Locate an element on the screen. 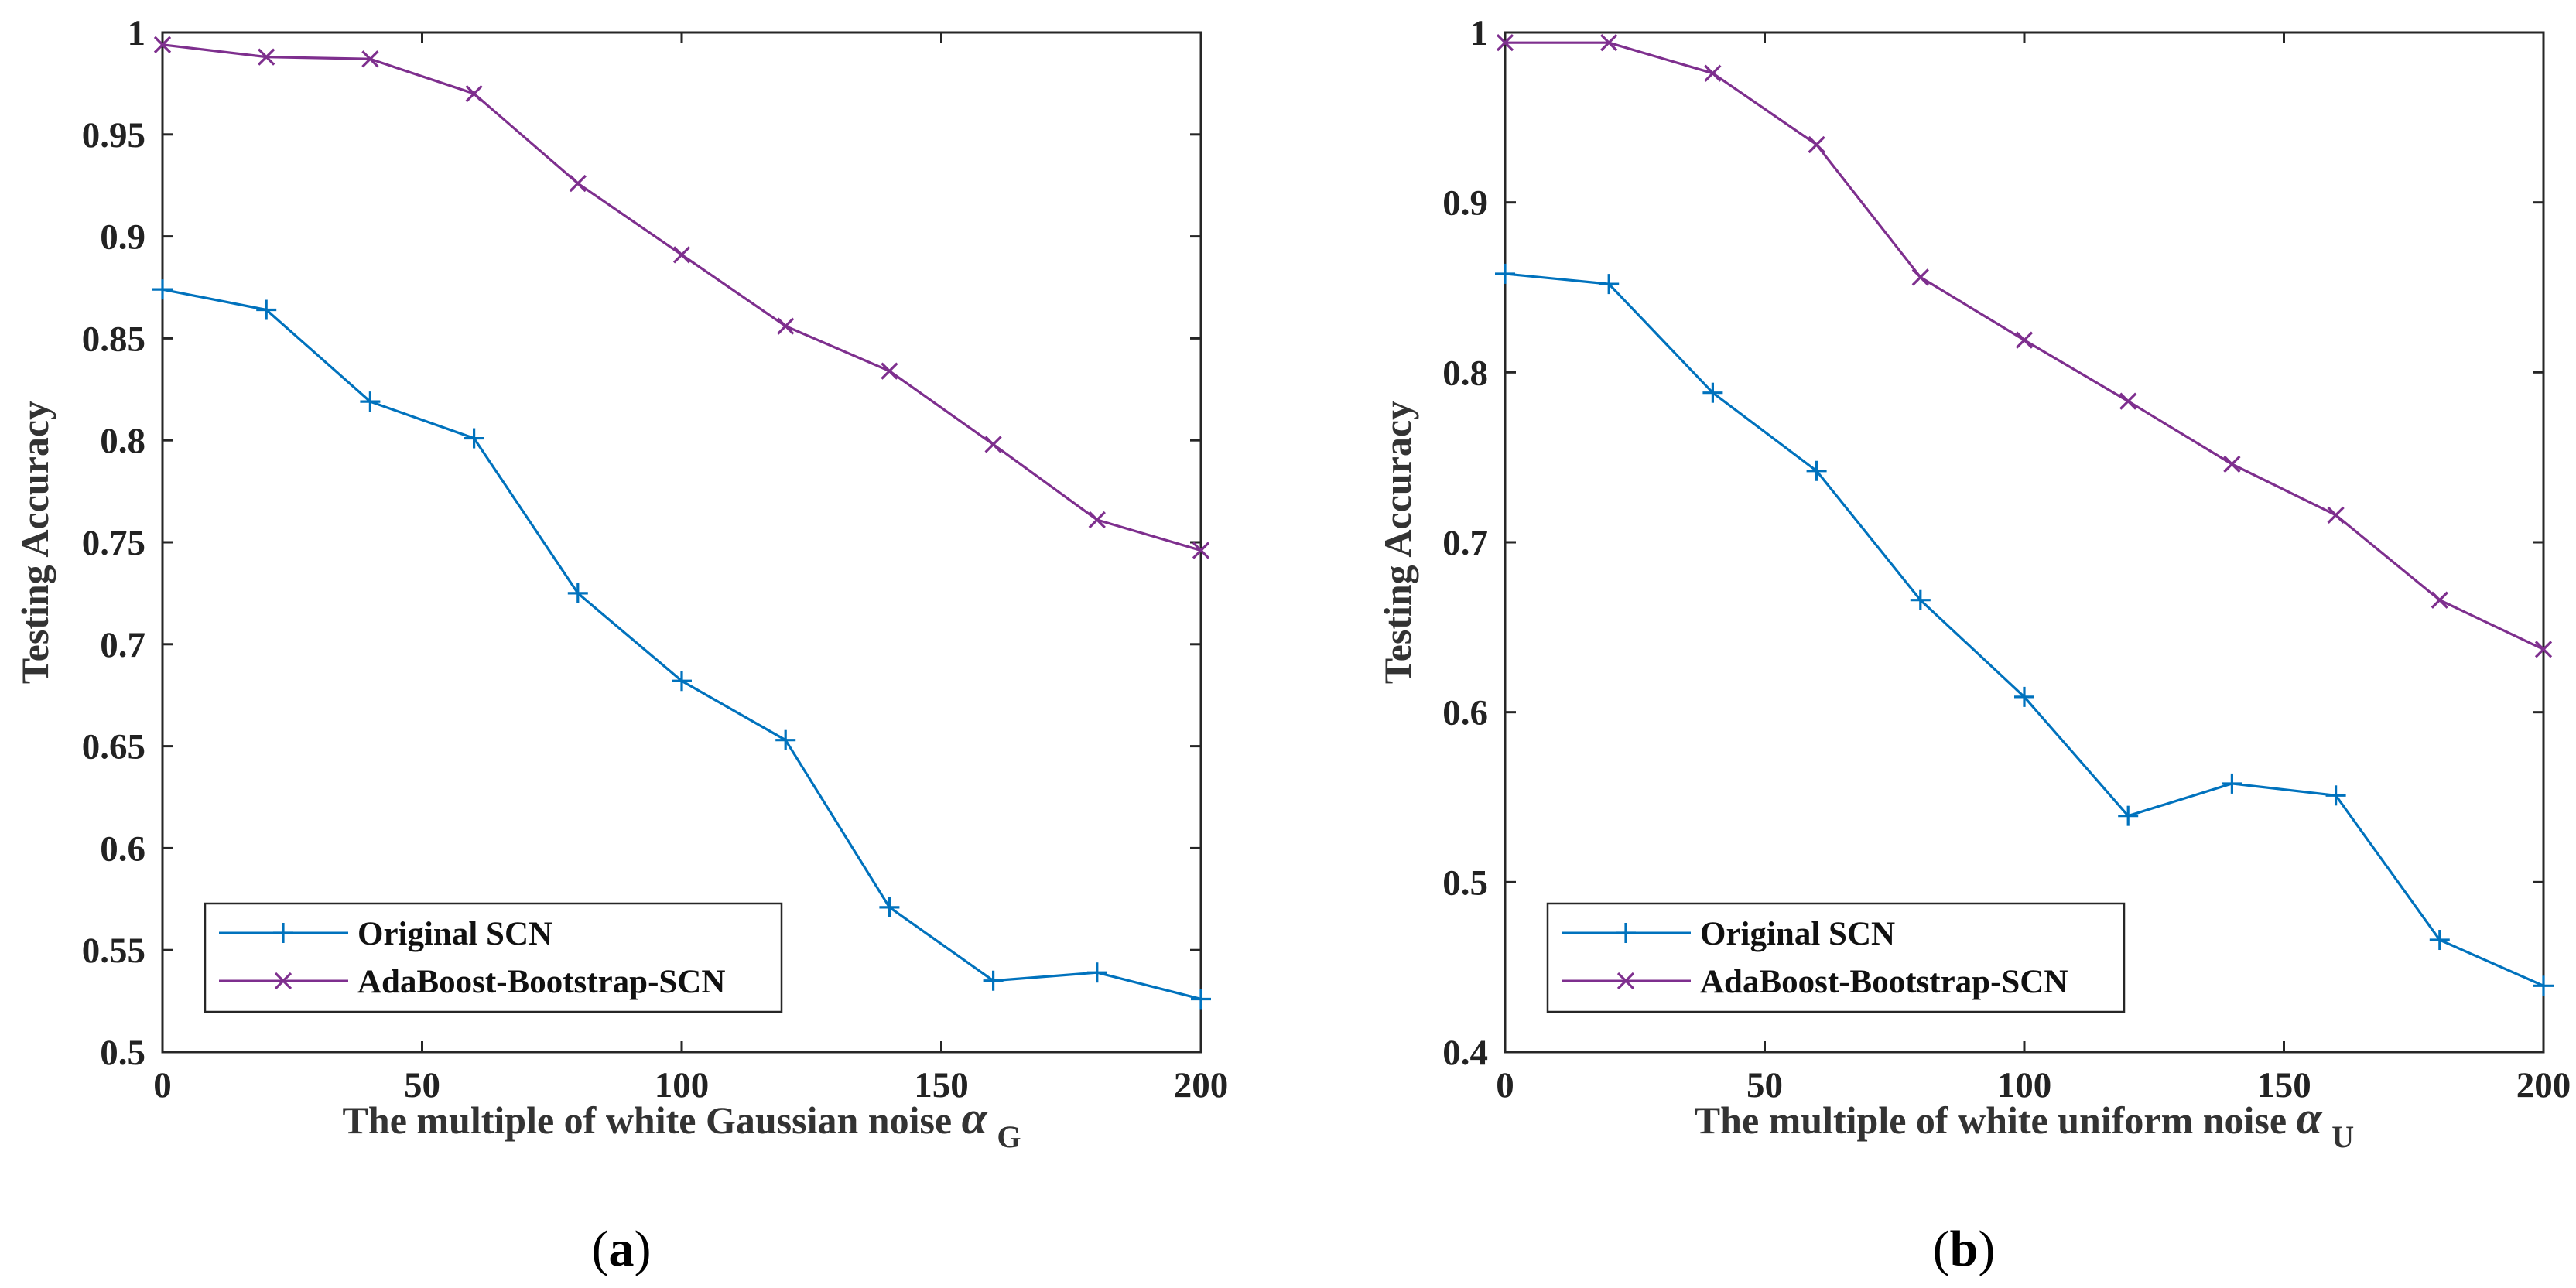  ytick-label-b: 0.8 is located at coordinates (1465, 373).